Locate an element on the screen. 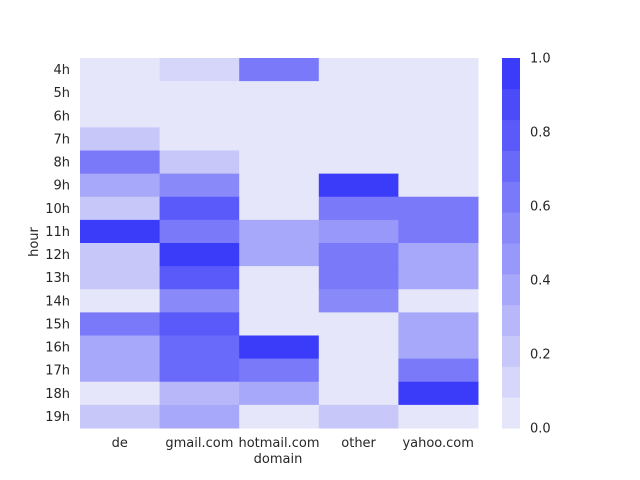  x-tick-label: yahoo.com is located at coordinates (437, 443).